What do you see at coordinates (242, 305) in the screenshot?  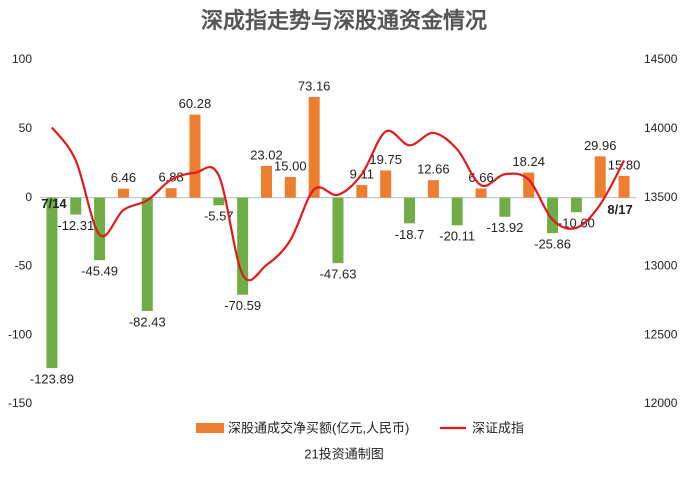 I see `value-label: -70.59` at bounding box center [242, 305].